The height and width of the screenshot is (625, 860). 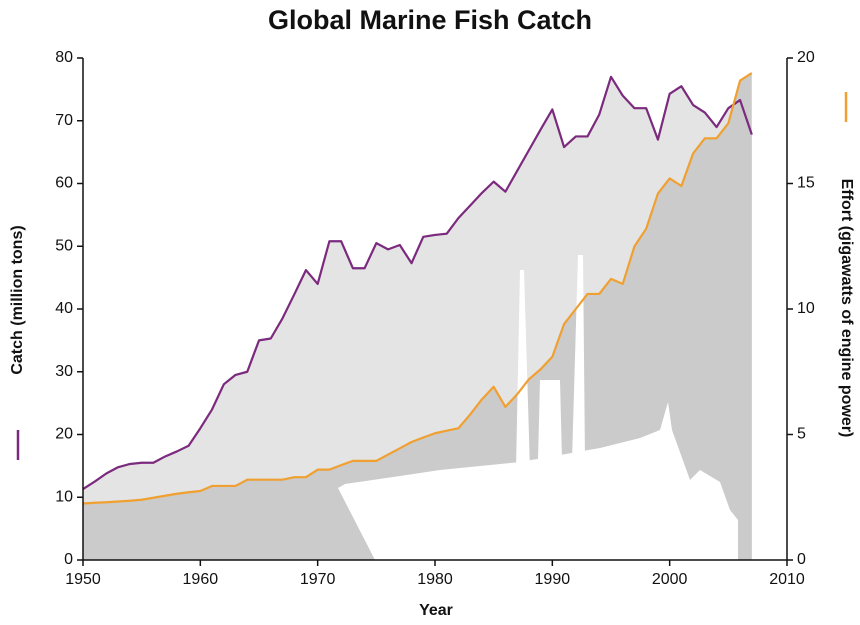 What do you see at coordinates (64, 434) in the screenshot?
I see `y-tick-label: 20` at bounding box center [64, 434].